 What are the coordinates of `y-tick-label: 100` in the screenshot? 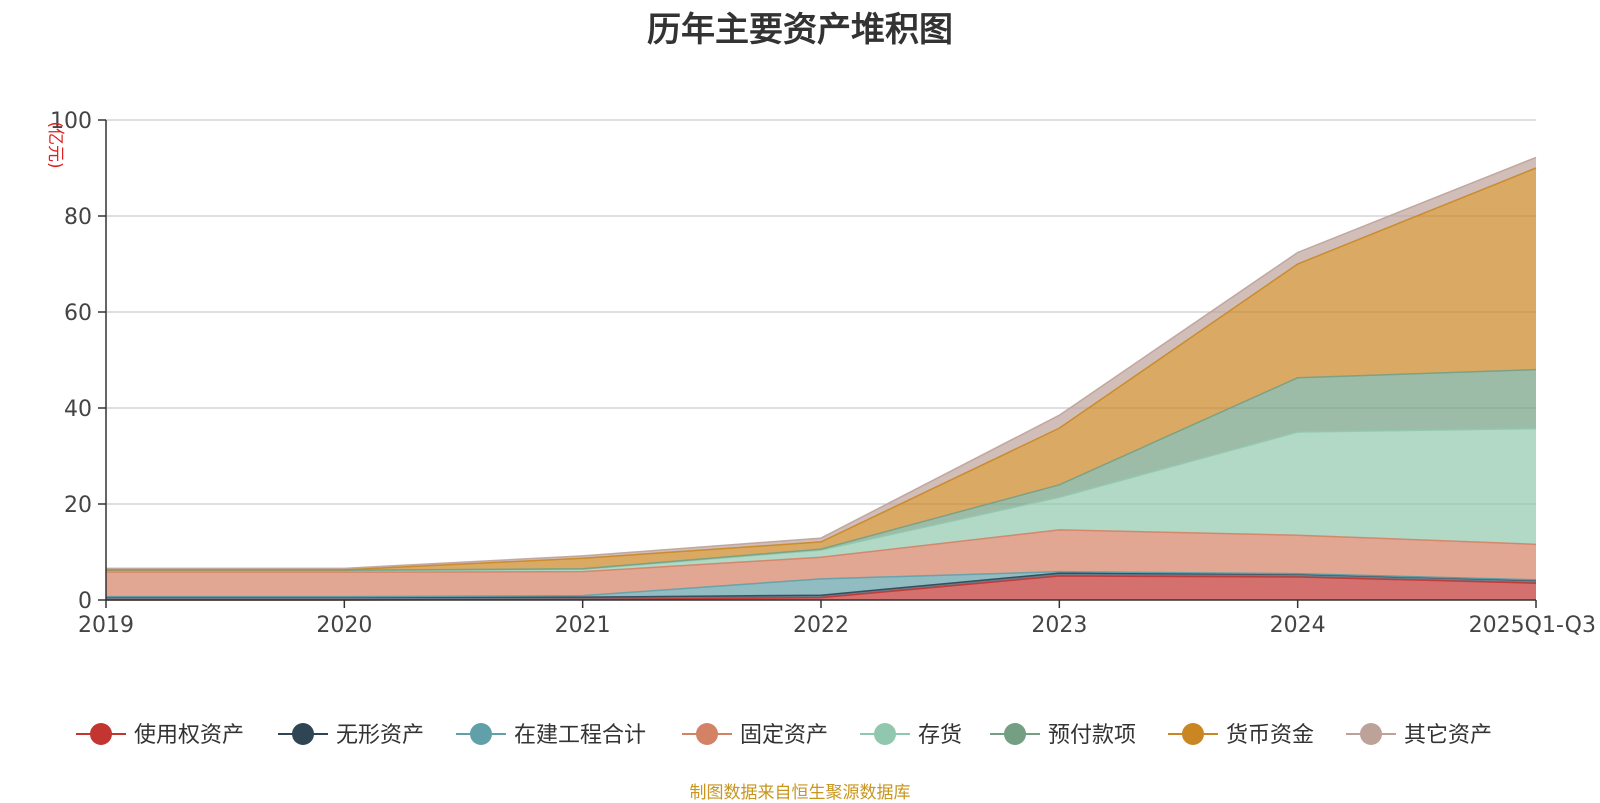 It's located at (71, 121).